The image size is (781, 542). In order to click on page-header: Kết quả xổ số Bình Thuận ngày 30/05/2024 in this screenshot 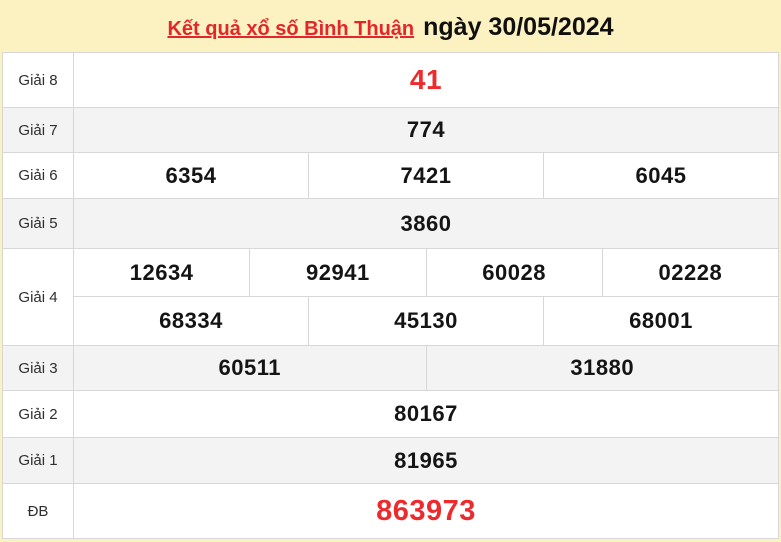, I will do `click(390, 26)`.